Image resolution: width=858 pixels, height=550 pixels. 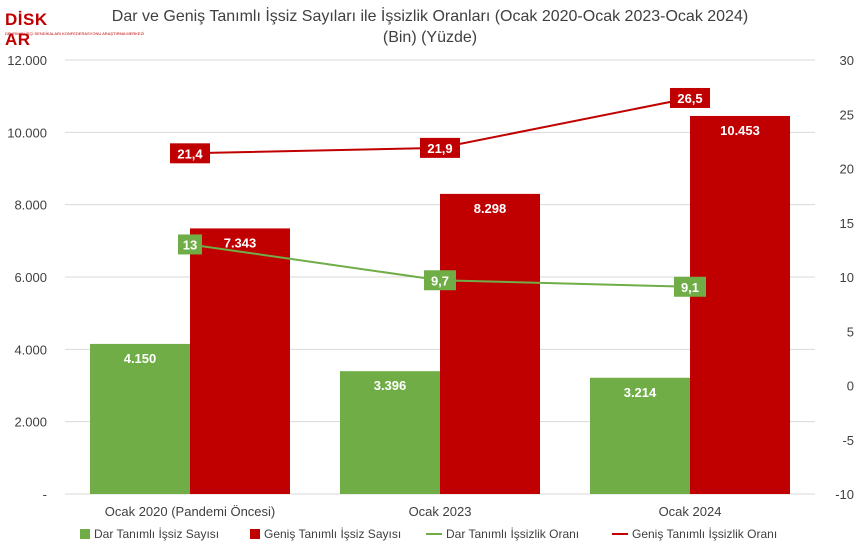 I want to click on line-value-label: 13, so click(x=190, y=244).